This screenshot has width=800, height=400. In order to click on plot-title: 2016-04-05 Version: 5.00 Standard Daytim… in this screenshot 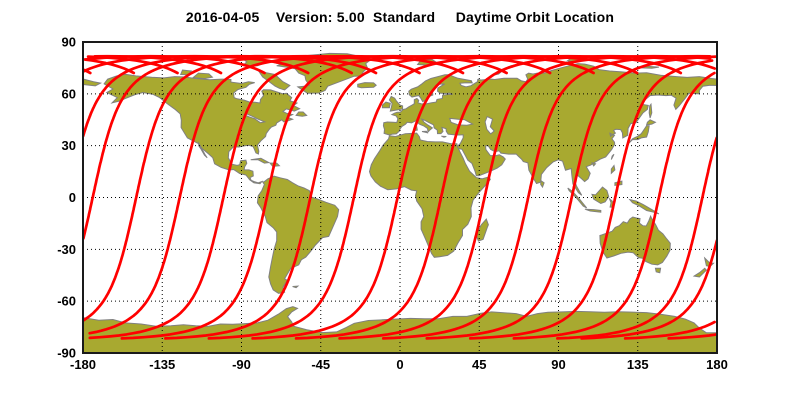, I will do `click(400, 17)`.